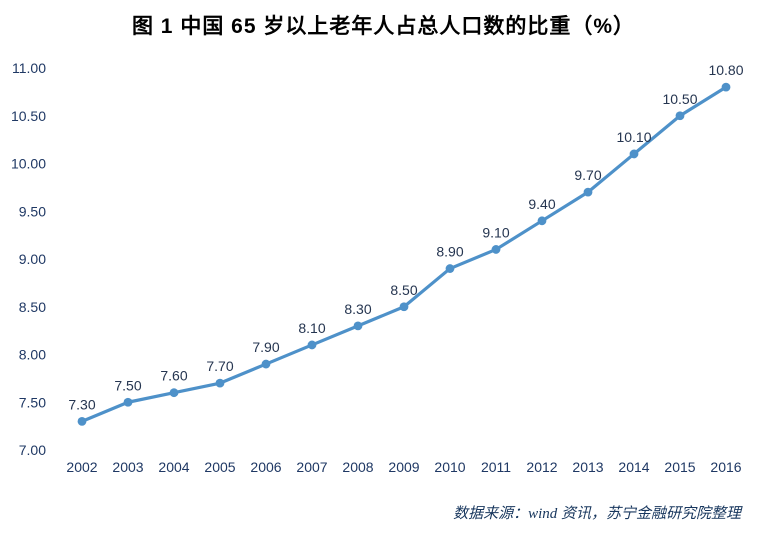 This screenshot has width=767, height=535. Describe the element at coordinates (403, 290) in the screenshot. I see `data-point-label: 8.50` at that location.